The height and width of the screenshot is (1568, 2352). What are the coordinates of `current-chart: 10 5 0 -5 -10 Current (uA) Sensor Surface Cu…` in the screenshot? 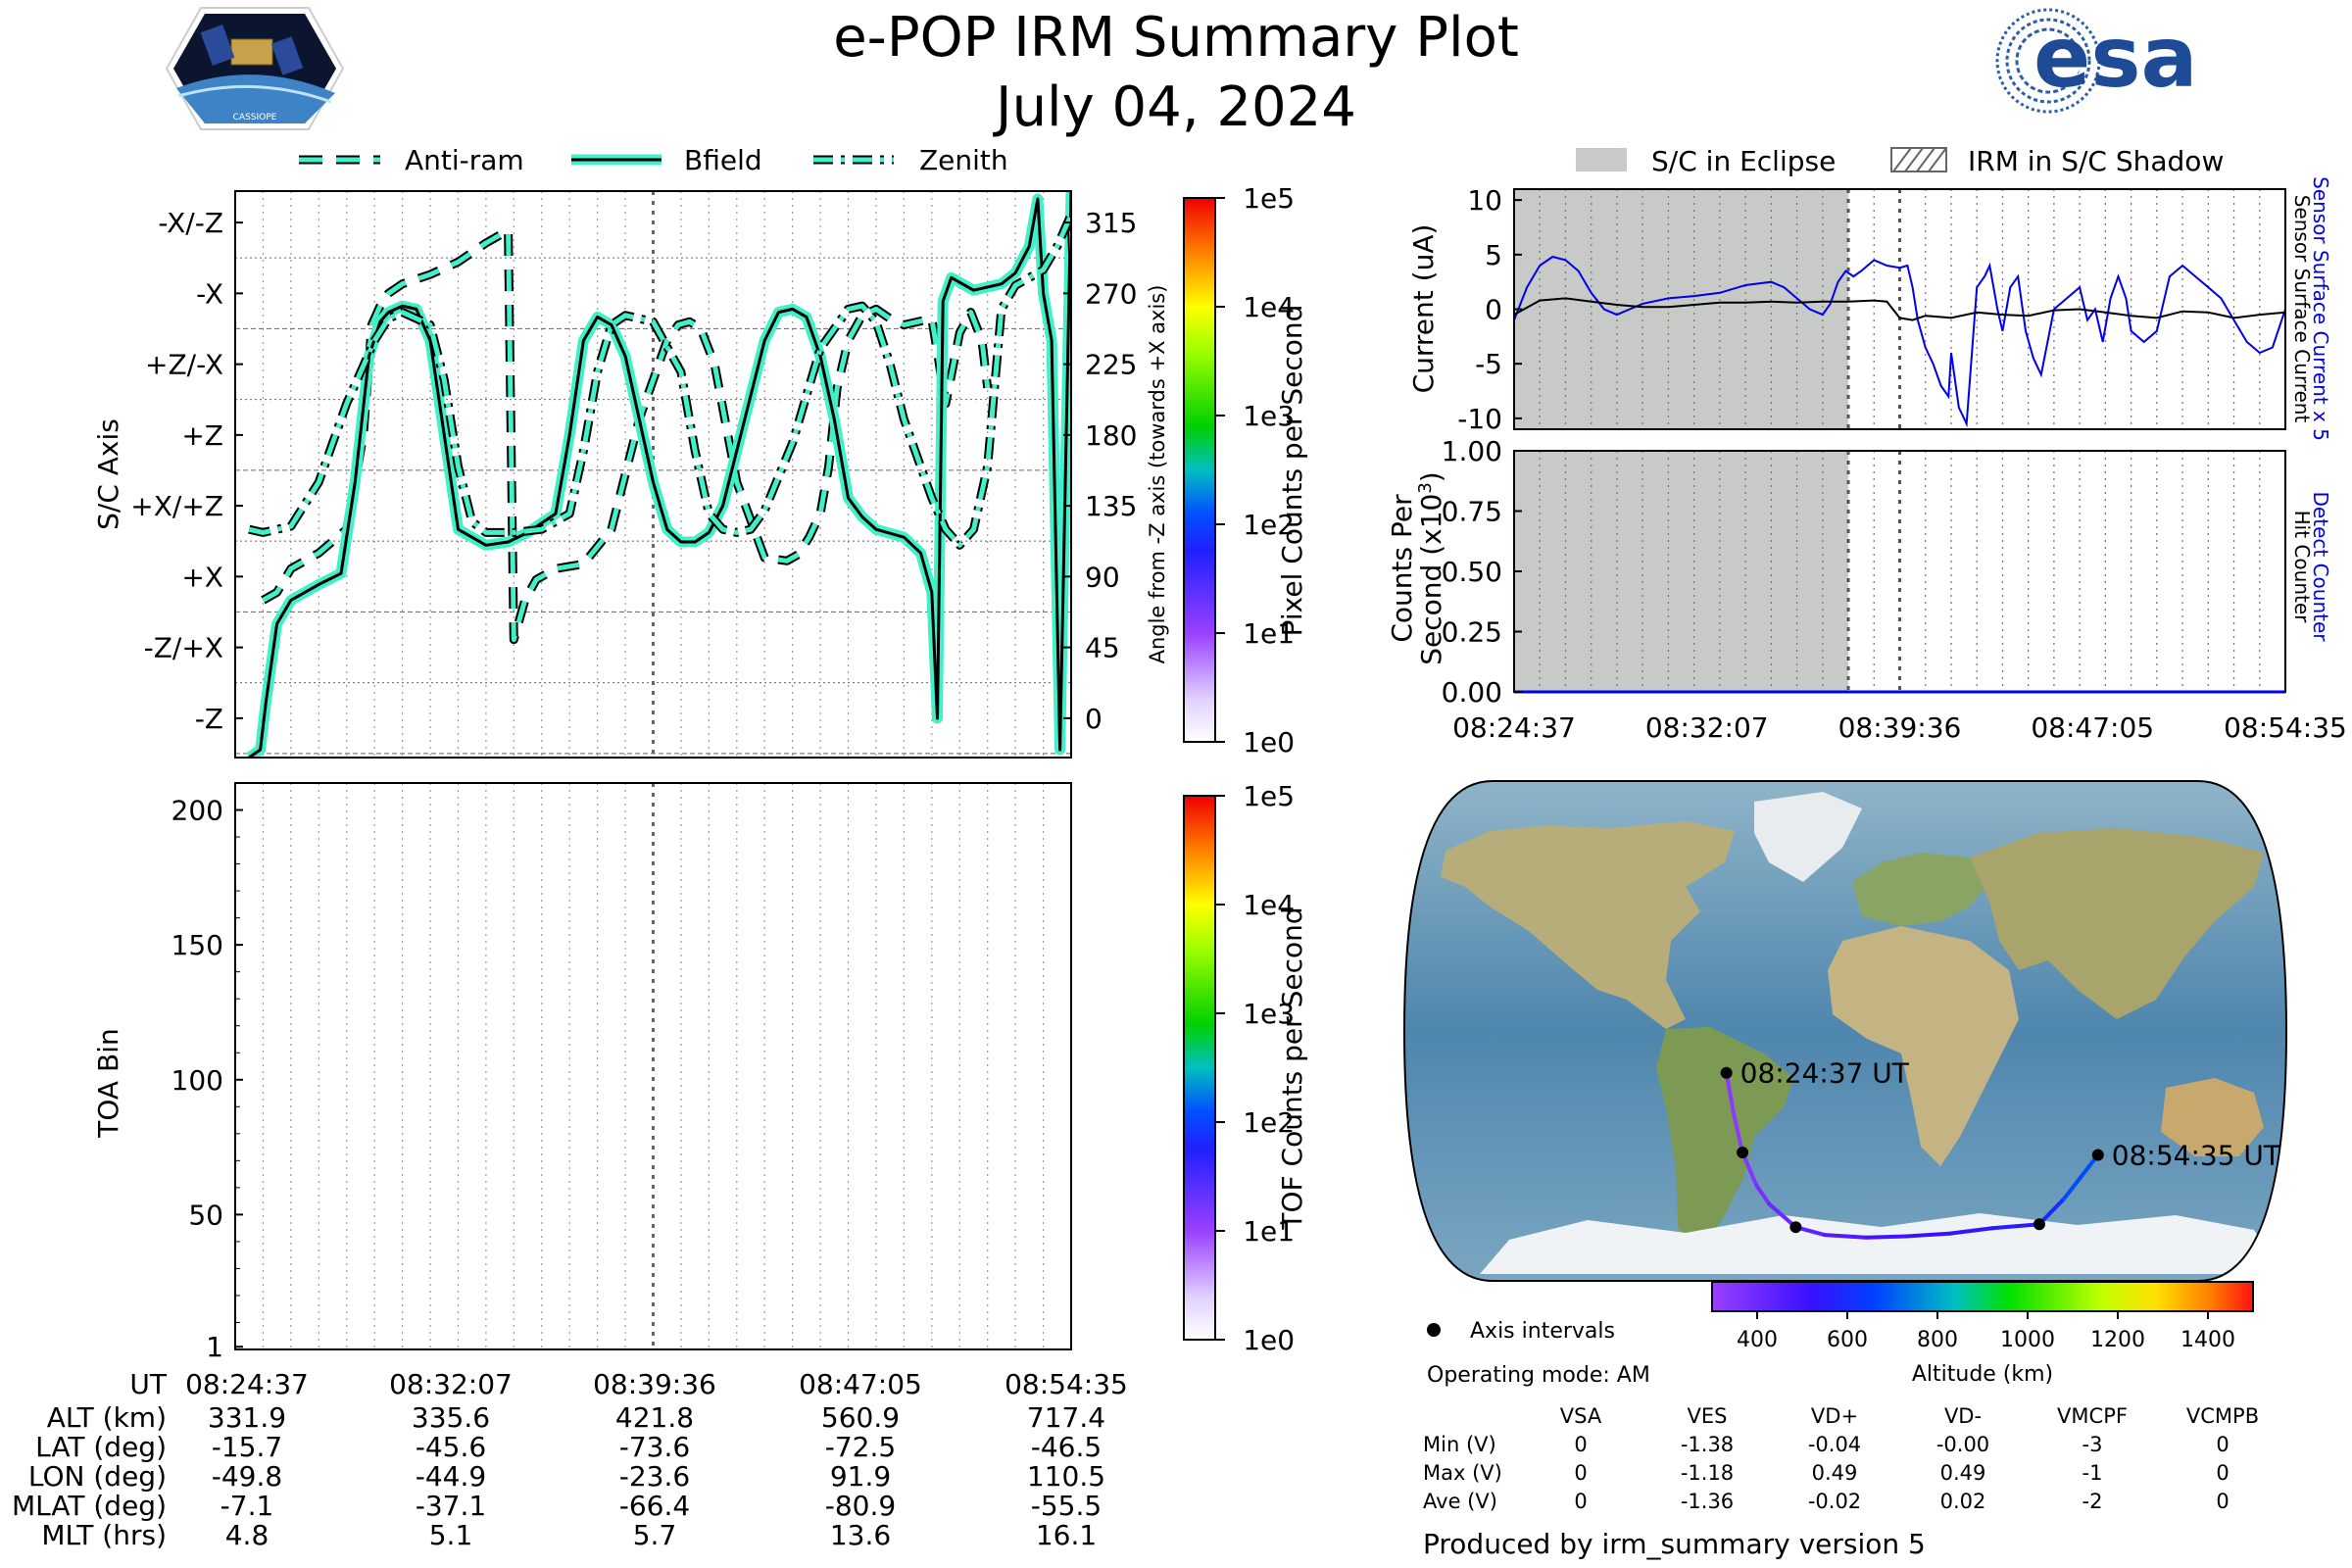 It's located at (1869, 308).